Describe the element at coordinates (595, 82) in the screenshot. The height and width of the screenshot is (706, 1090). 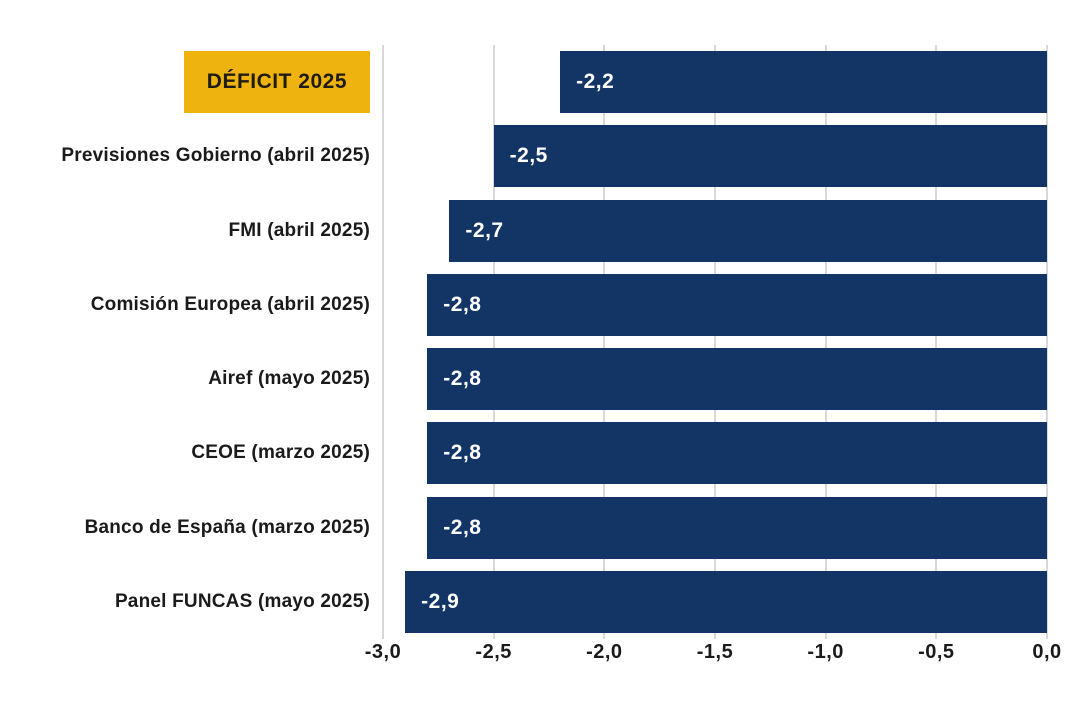
I see `bar-value-label: -2,2` at that location.